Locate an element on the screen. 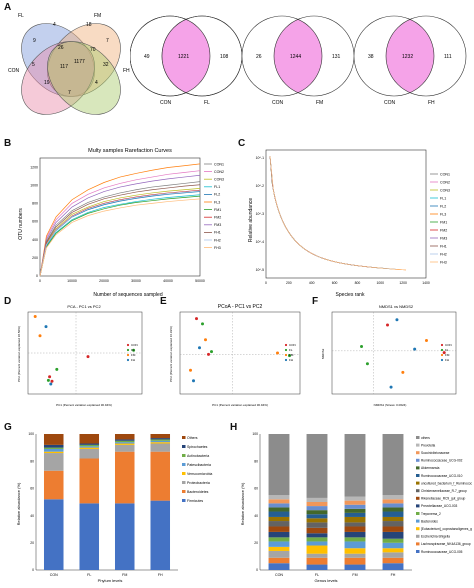  legend-label: Patescibacteria is located at coordinates (199, 465).